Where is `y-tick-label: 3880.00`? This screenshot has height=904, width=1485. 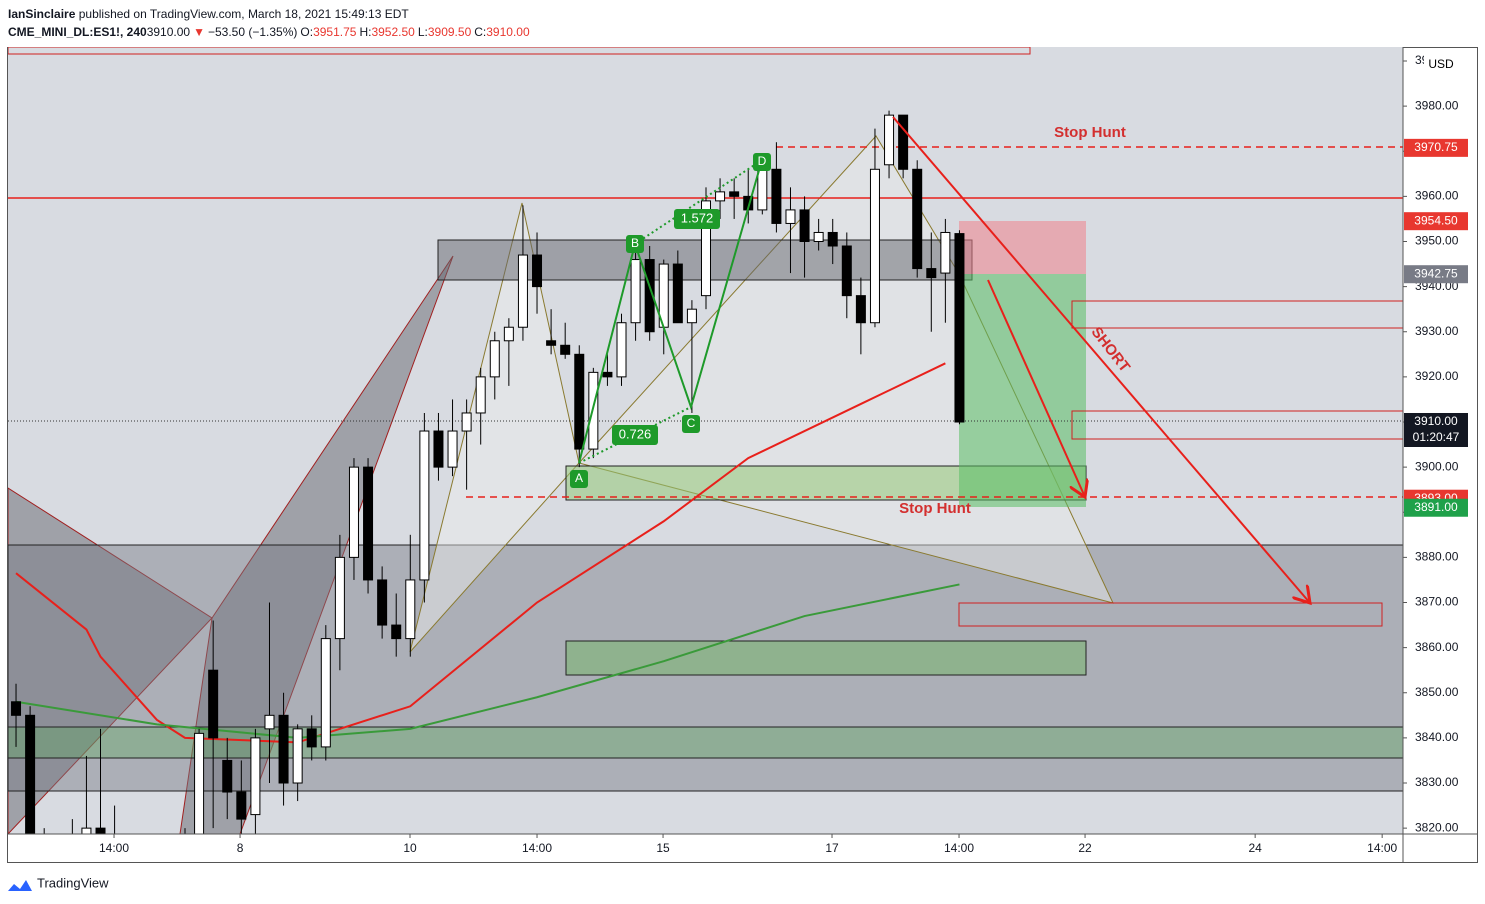 y-tick-label: 3880.00 is located at coordinates (1437, 557).